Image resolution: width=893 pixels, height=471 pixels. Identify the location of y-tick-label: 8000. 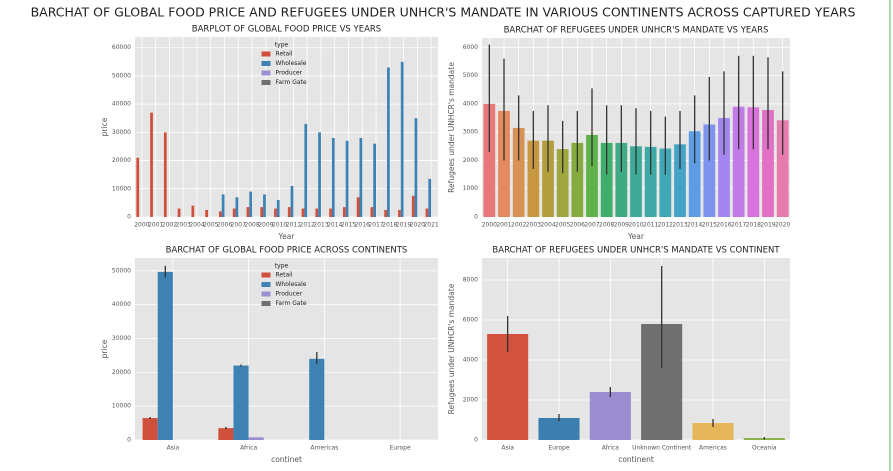
(470, 280).